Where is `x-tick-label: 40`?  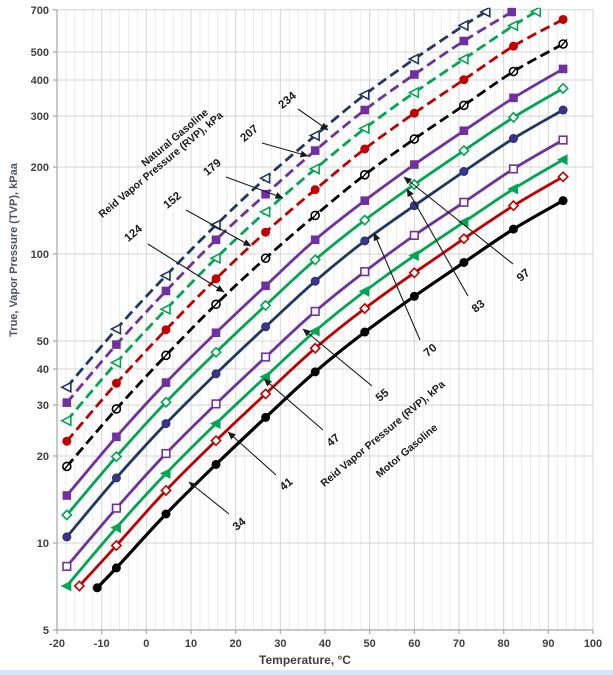
x-tick-label: 40 is located at coordinates (325, 644).